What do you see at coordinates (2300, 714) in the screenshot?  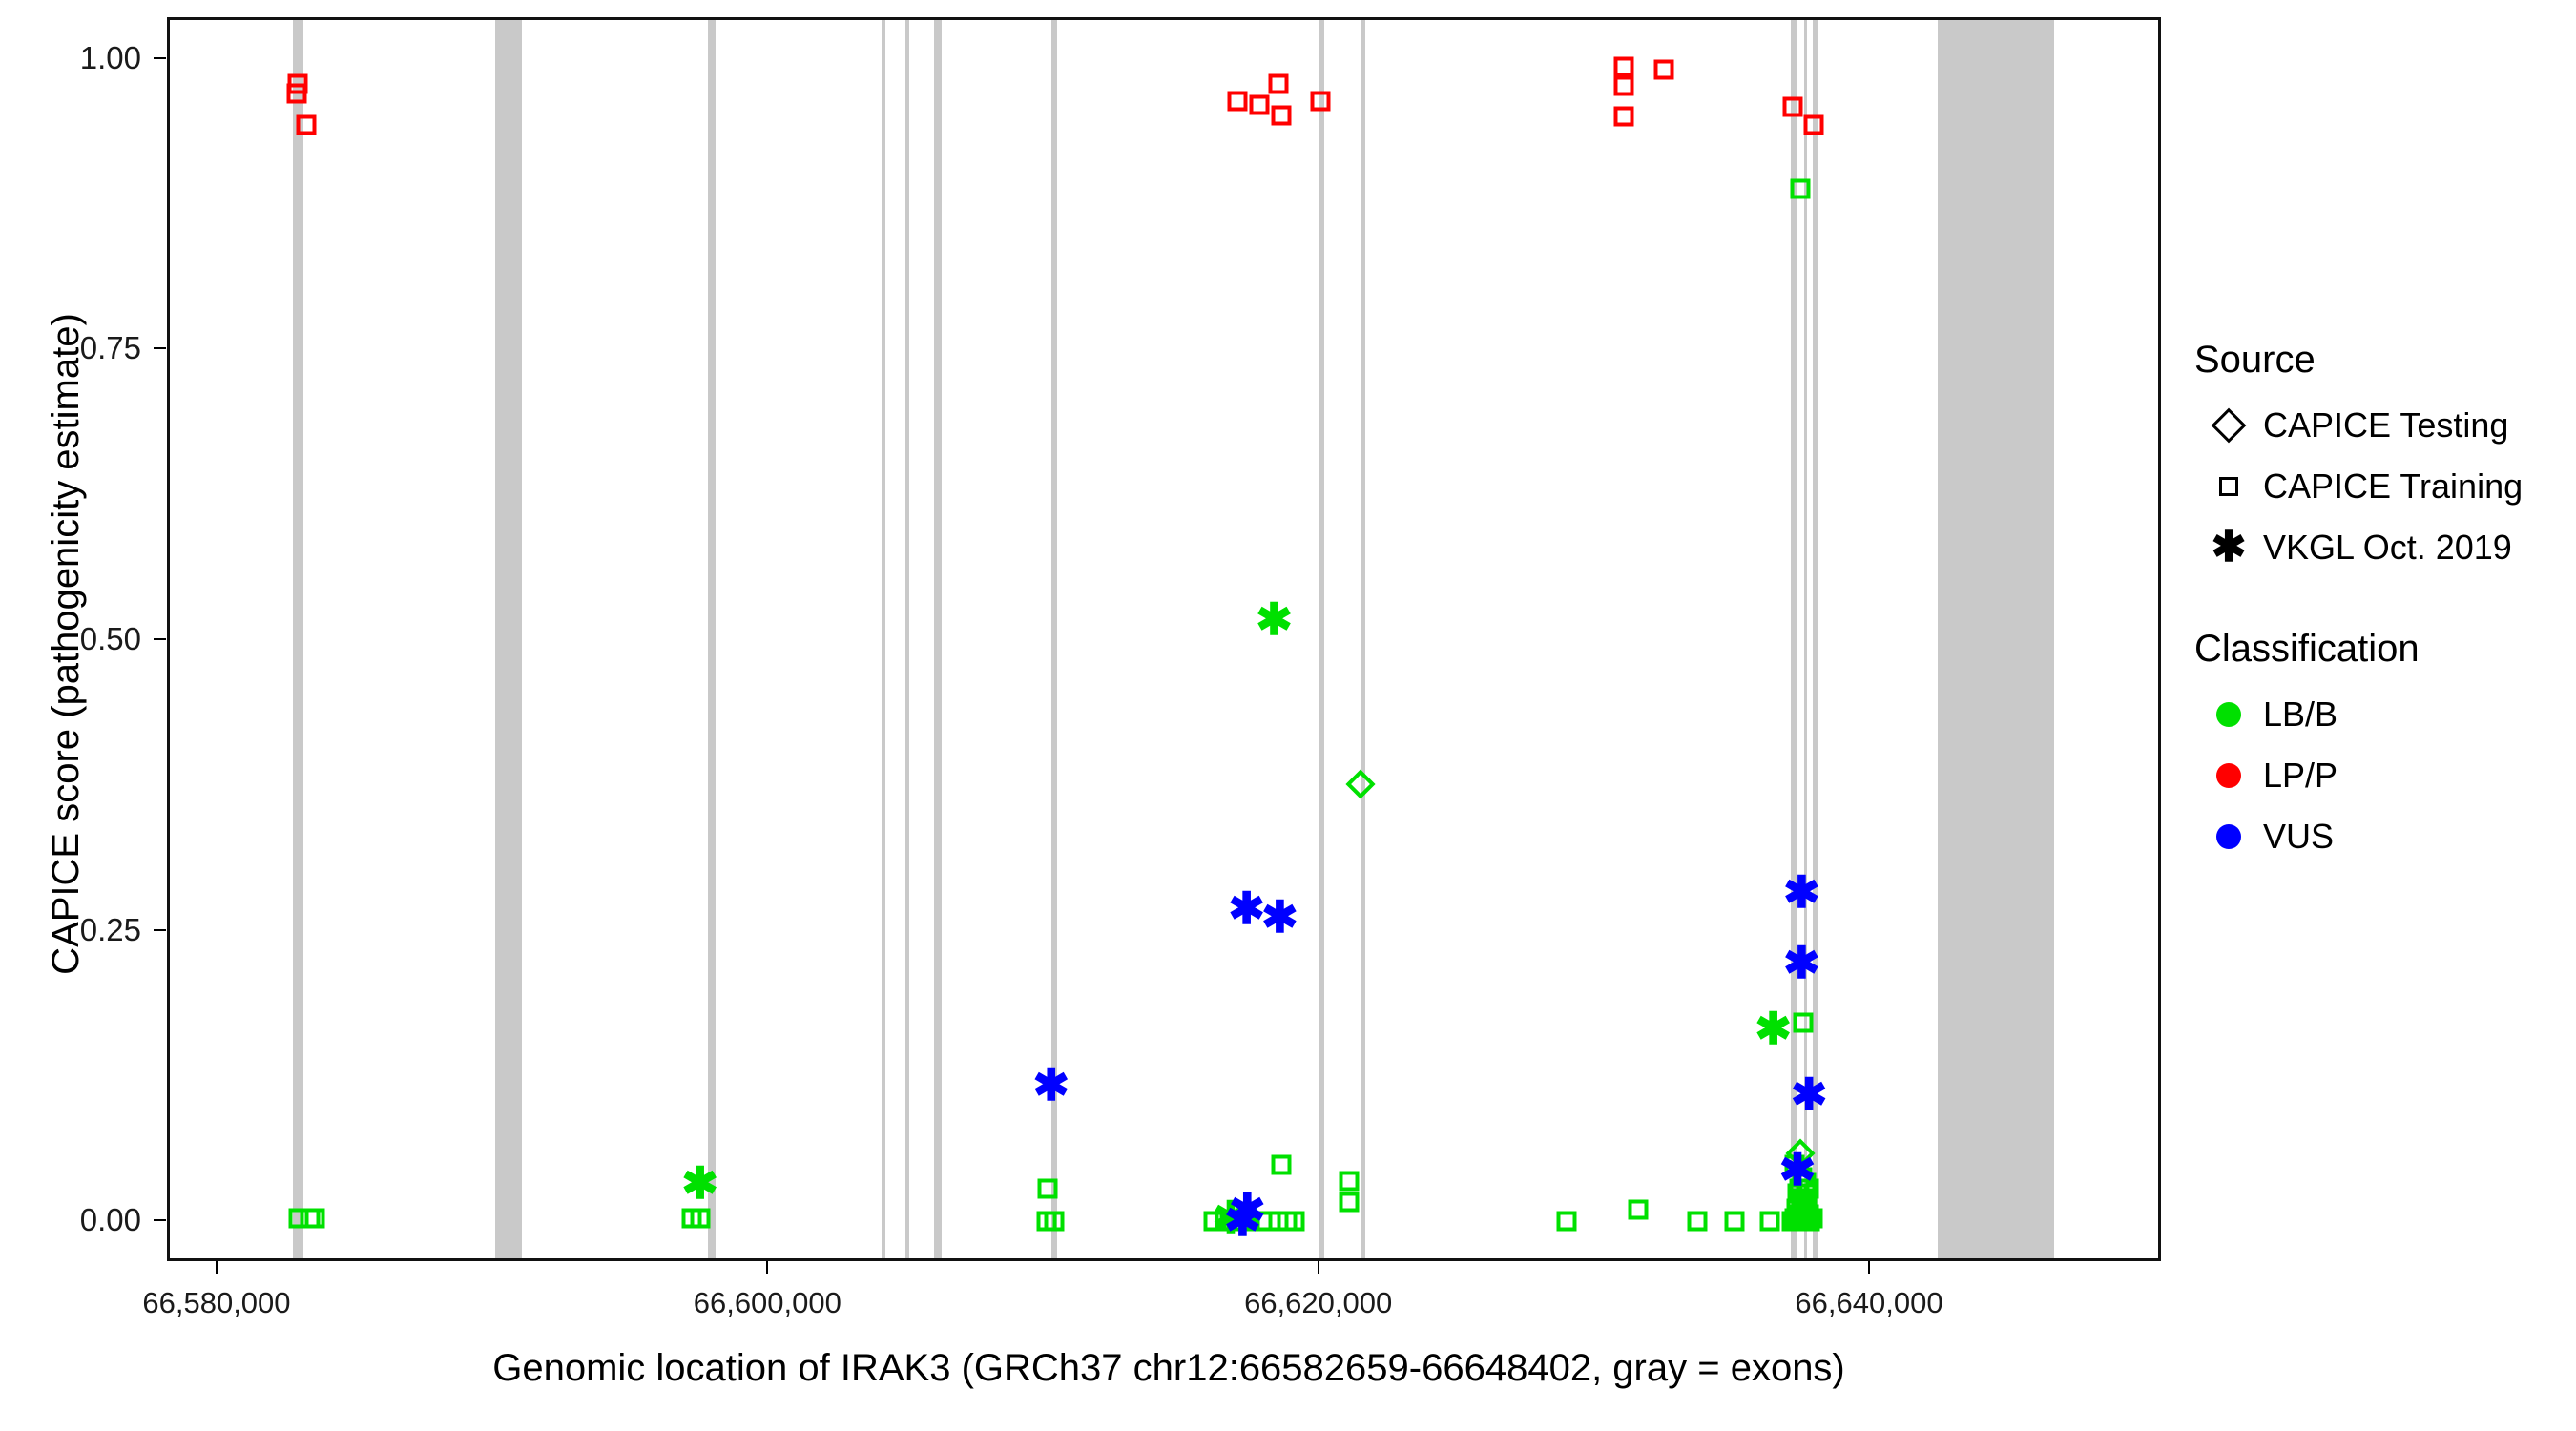 I see `legend-item-label: LB/B` at bounding box center [2300, 714].